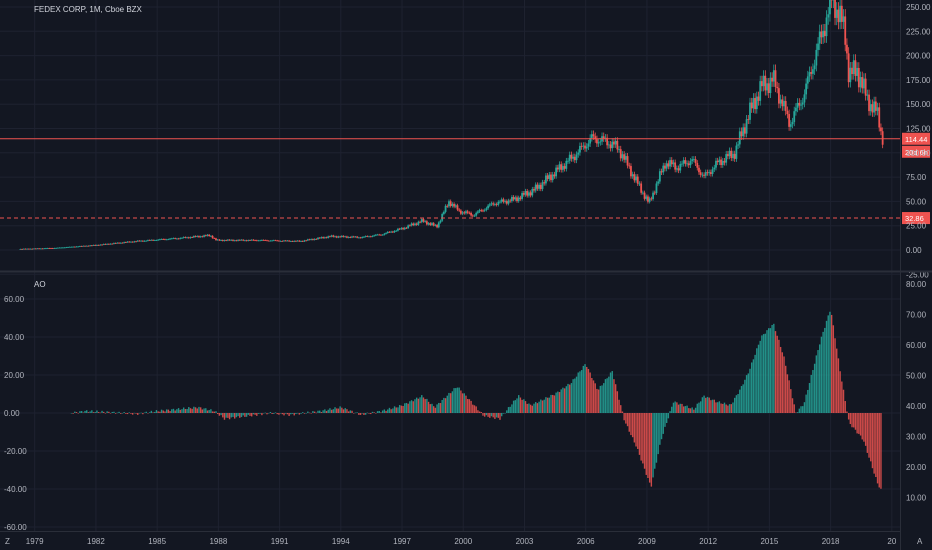 This screenshot has width=932, height=550. Describe the element at coordinates (920, 541) in the screenshot. I see `auto-scale-button: A` at that location.